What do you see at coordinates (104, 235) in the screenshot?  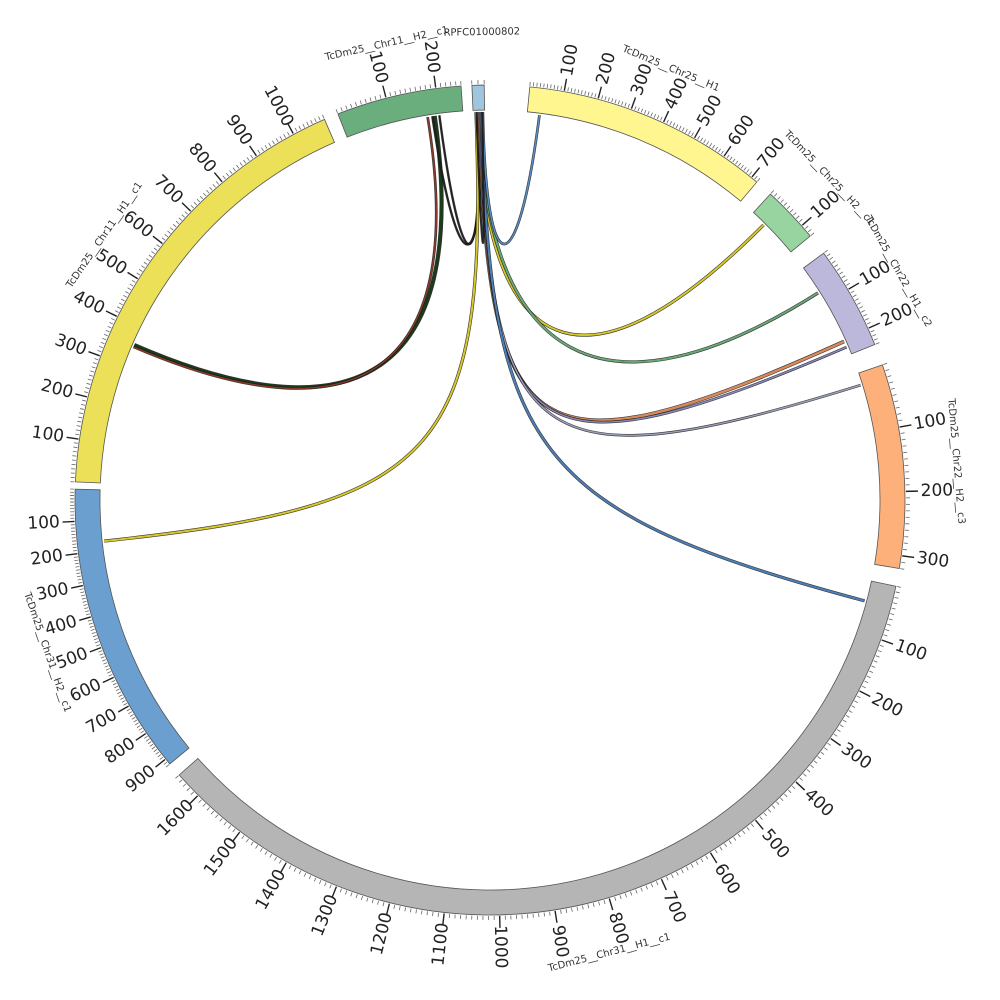 I see `segment-name-chr11_h1: TcDm25__Chr11__H1__c1` at bounding box center [104, 235].